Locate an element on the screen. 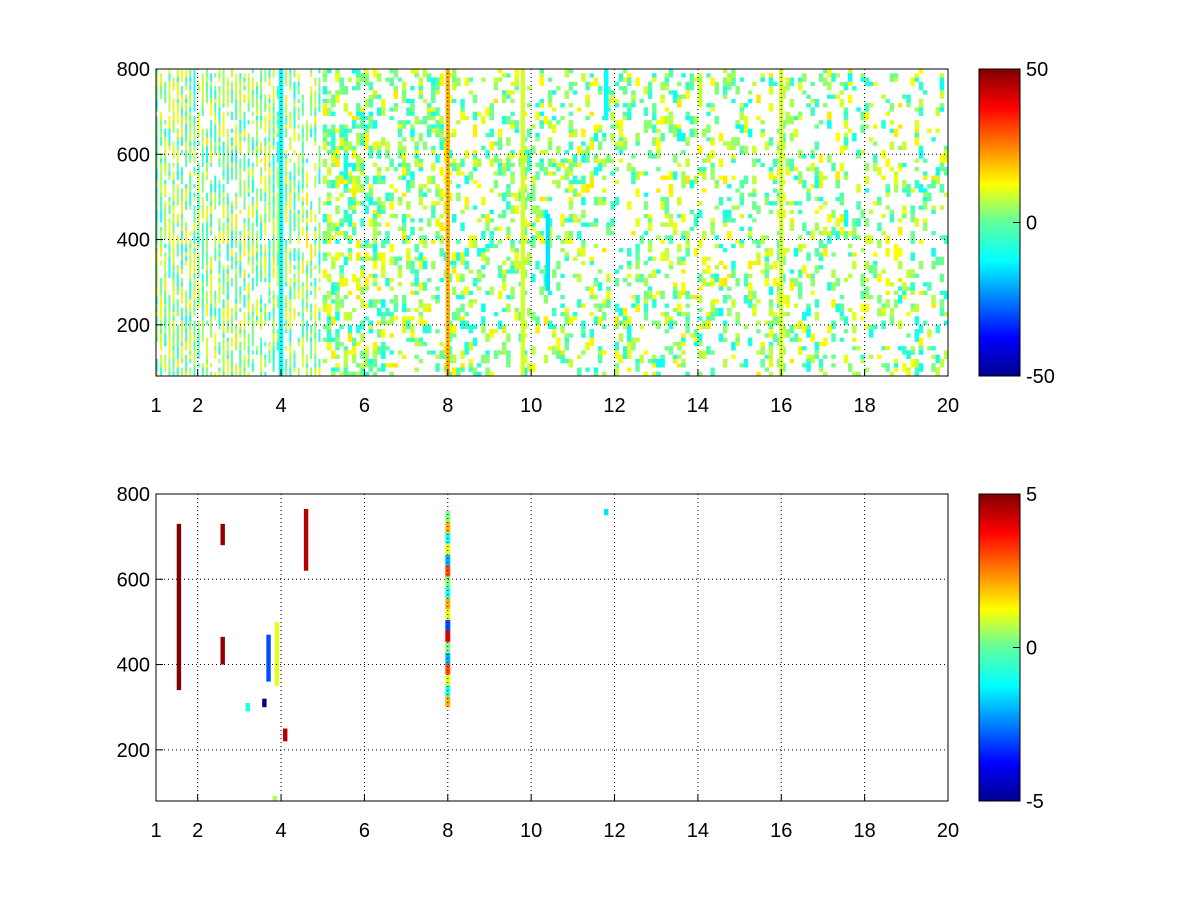  heatmap-band-segment is located at coordinates (448, 636).